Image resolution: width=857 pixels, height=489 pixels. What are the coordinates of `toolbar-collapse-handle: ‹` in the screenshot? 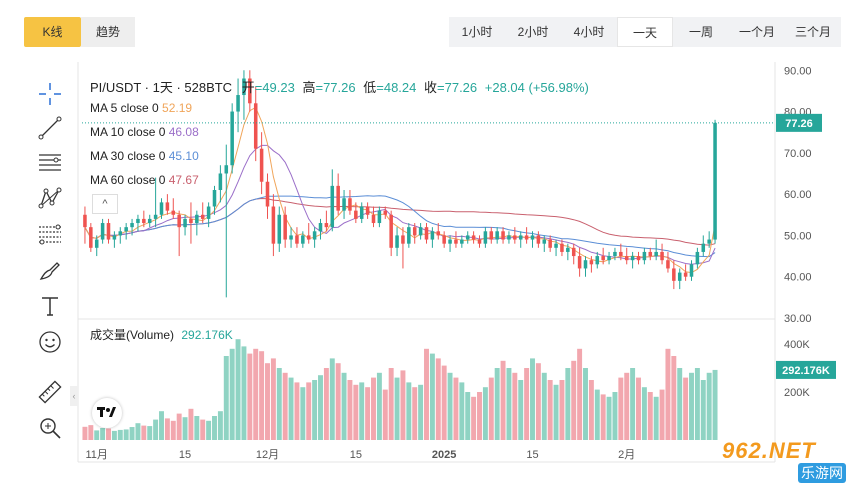 It's located at (74, 396).